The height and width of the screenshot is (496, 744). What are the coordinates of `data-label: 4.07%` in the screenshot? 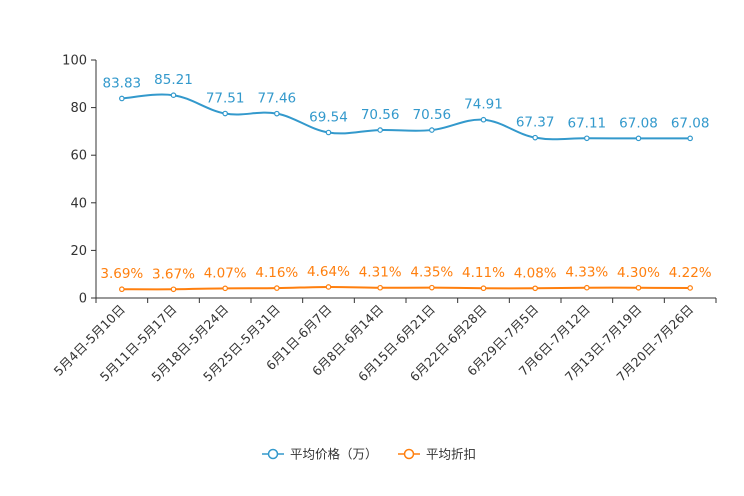 It's located at (225, 273).